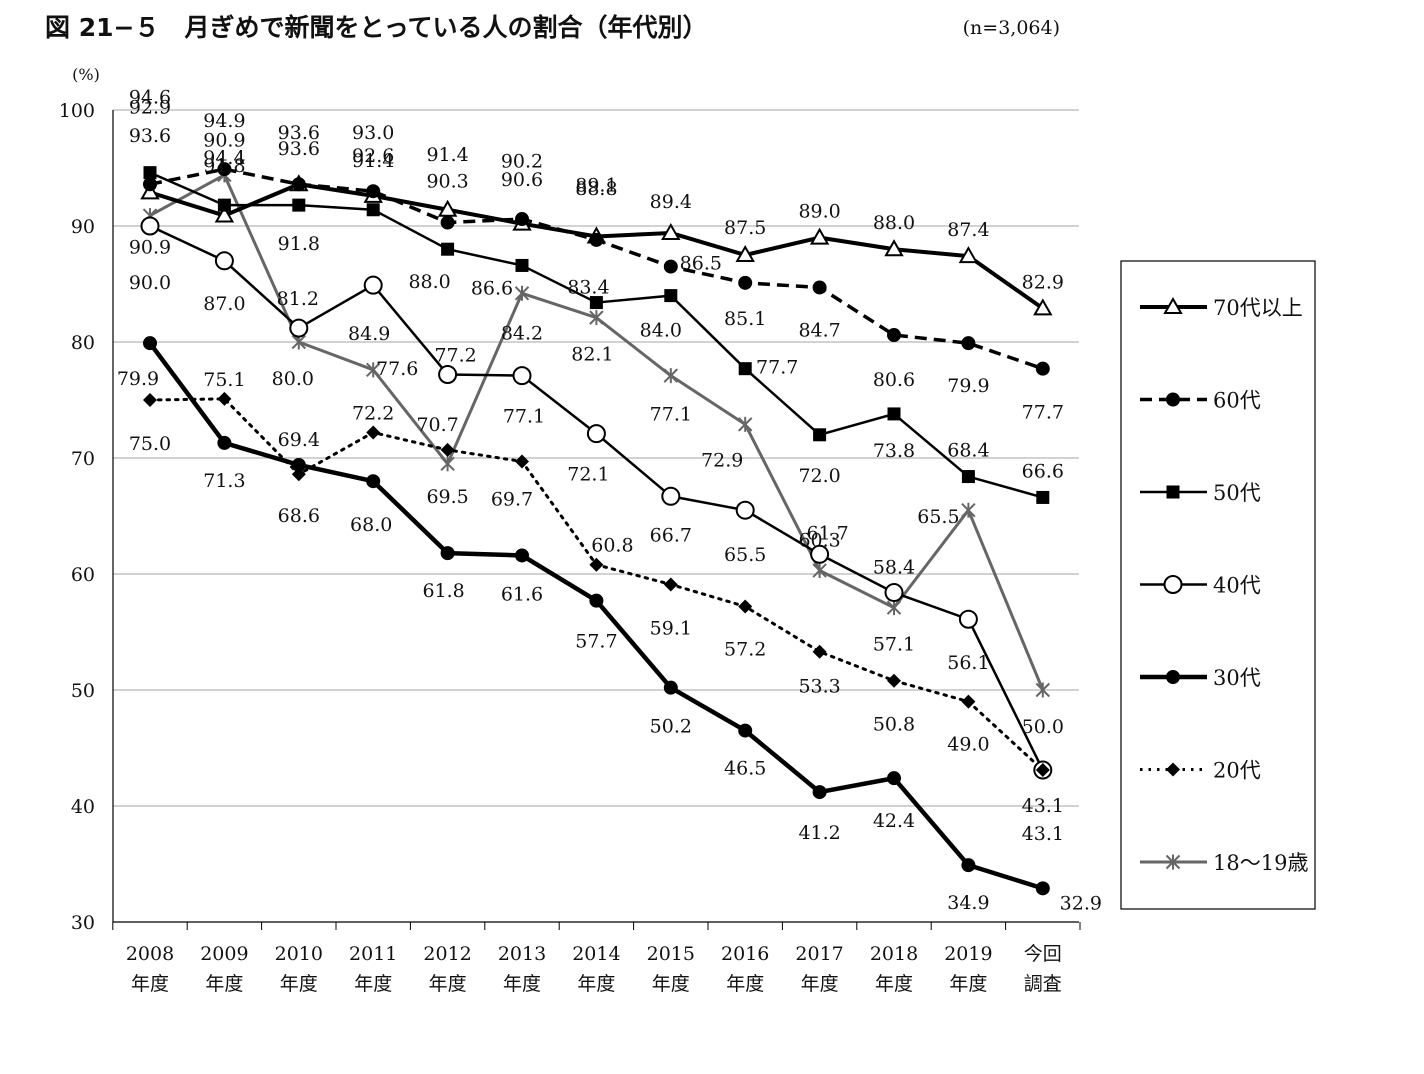 This screenshot has width=1424, height=1074. I want to click on x-tick-label: 今回調査, so click(1043, 969).